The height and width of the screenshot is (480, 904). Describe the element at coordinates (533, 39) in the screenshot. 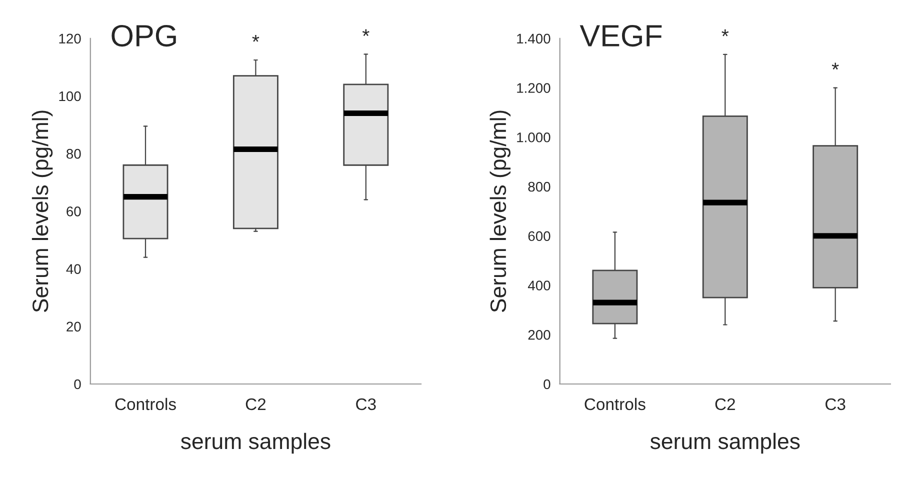

I see `y-tick-label: 1.400` at that location.